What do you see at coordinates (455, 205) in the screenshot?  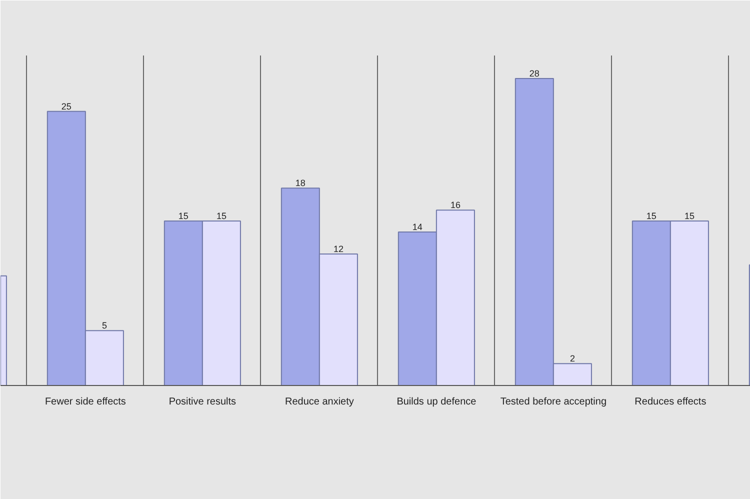 I see `data-label: 16` at bounding box center [455, 205].